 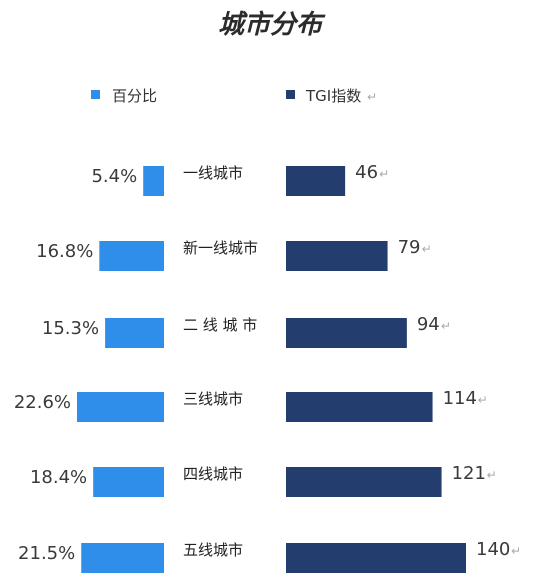 What do you see at coordinates (372, 97) in the screenshot?
I see `legend-return-mark: ↵` at bounding box center [372, 97].